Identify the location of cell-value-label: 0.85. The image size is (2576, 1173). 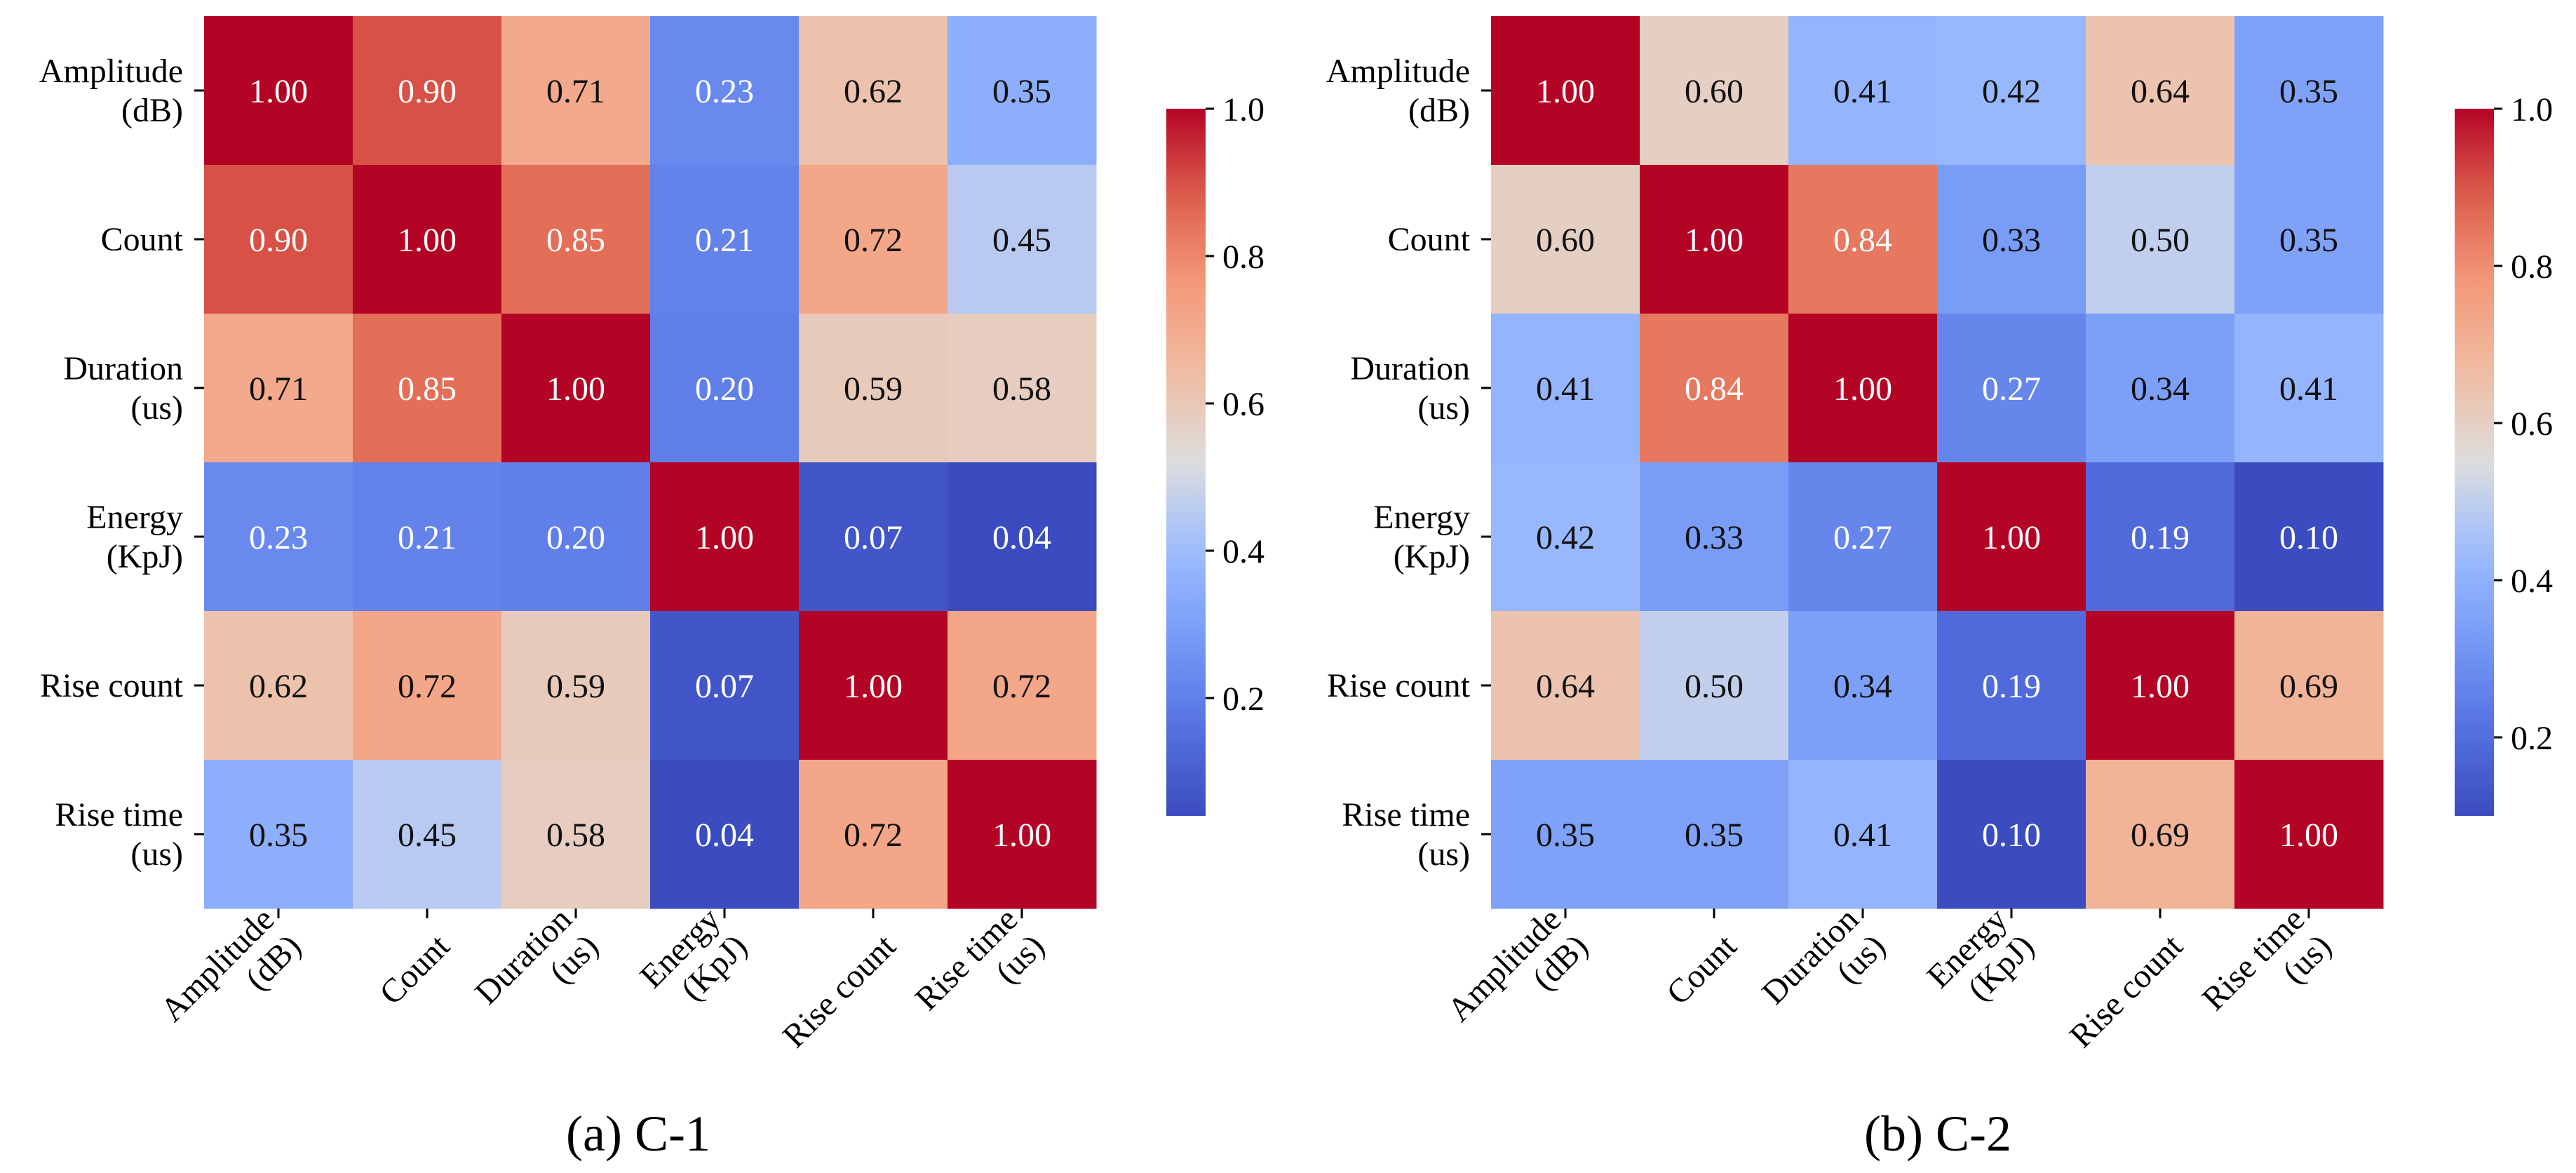
(575, 240).